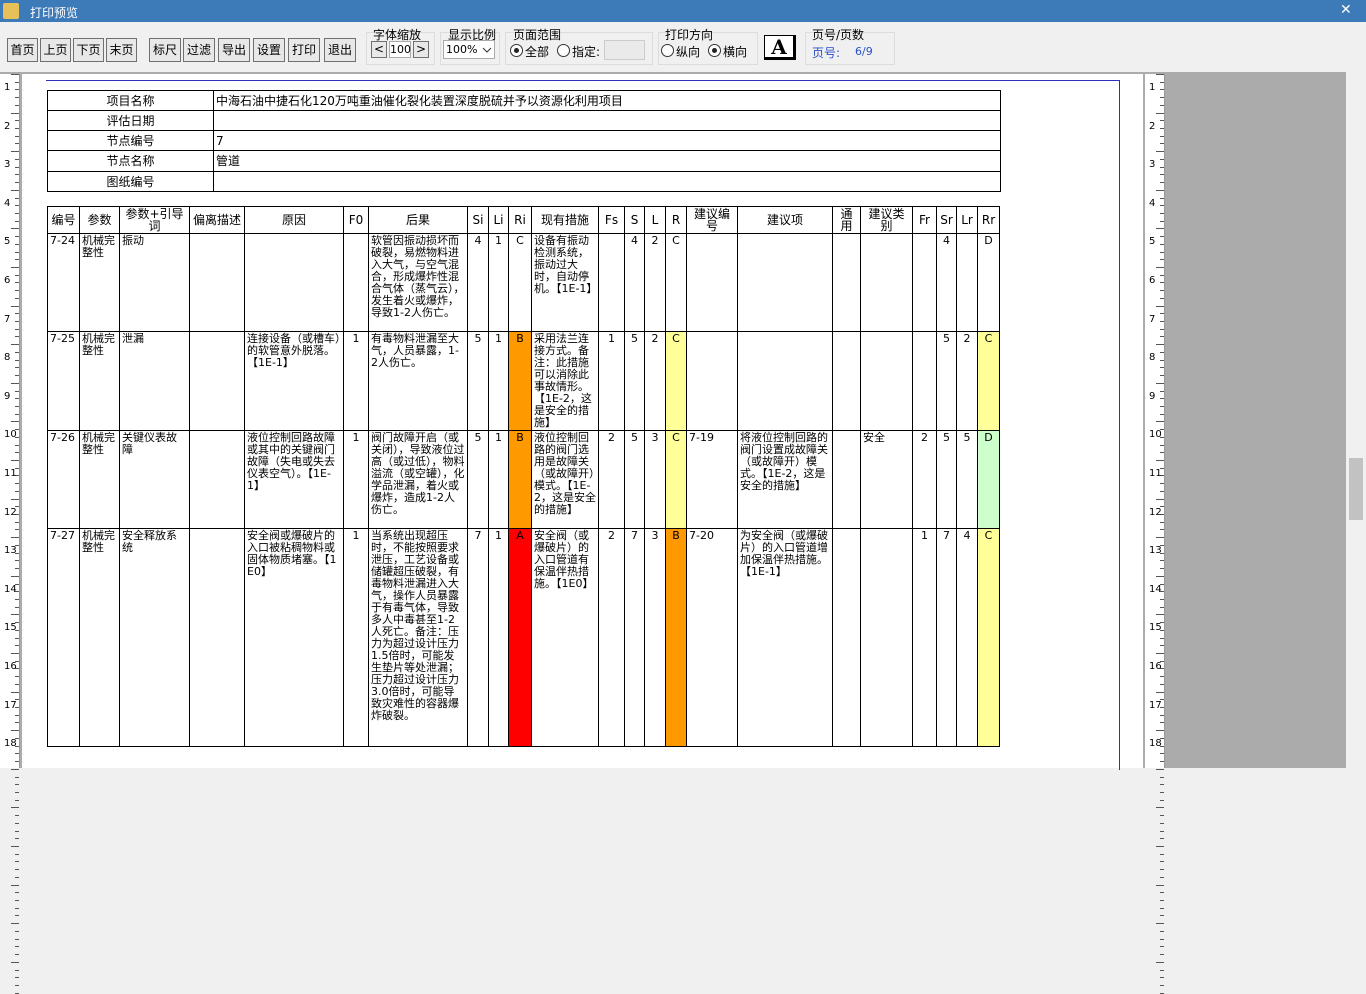 The width and height of the screenshot is (1366, 994). I want to click on ruler-label: 13, so click(10, 551).